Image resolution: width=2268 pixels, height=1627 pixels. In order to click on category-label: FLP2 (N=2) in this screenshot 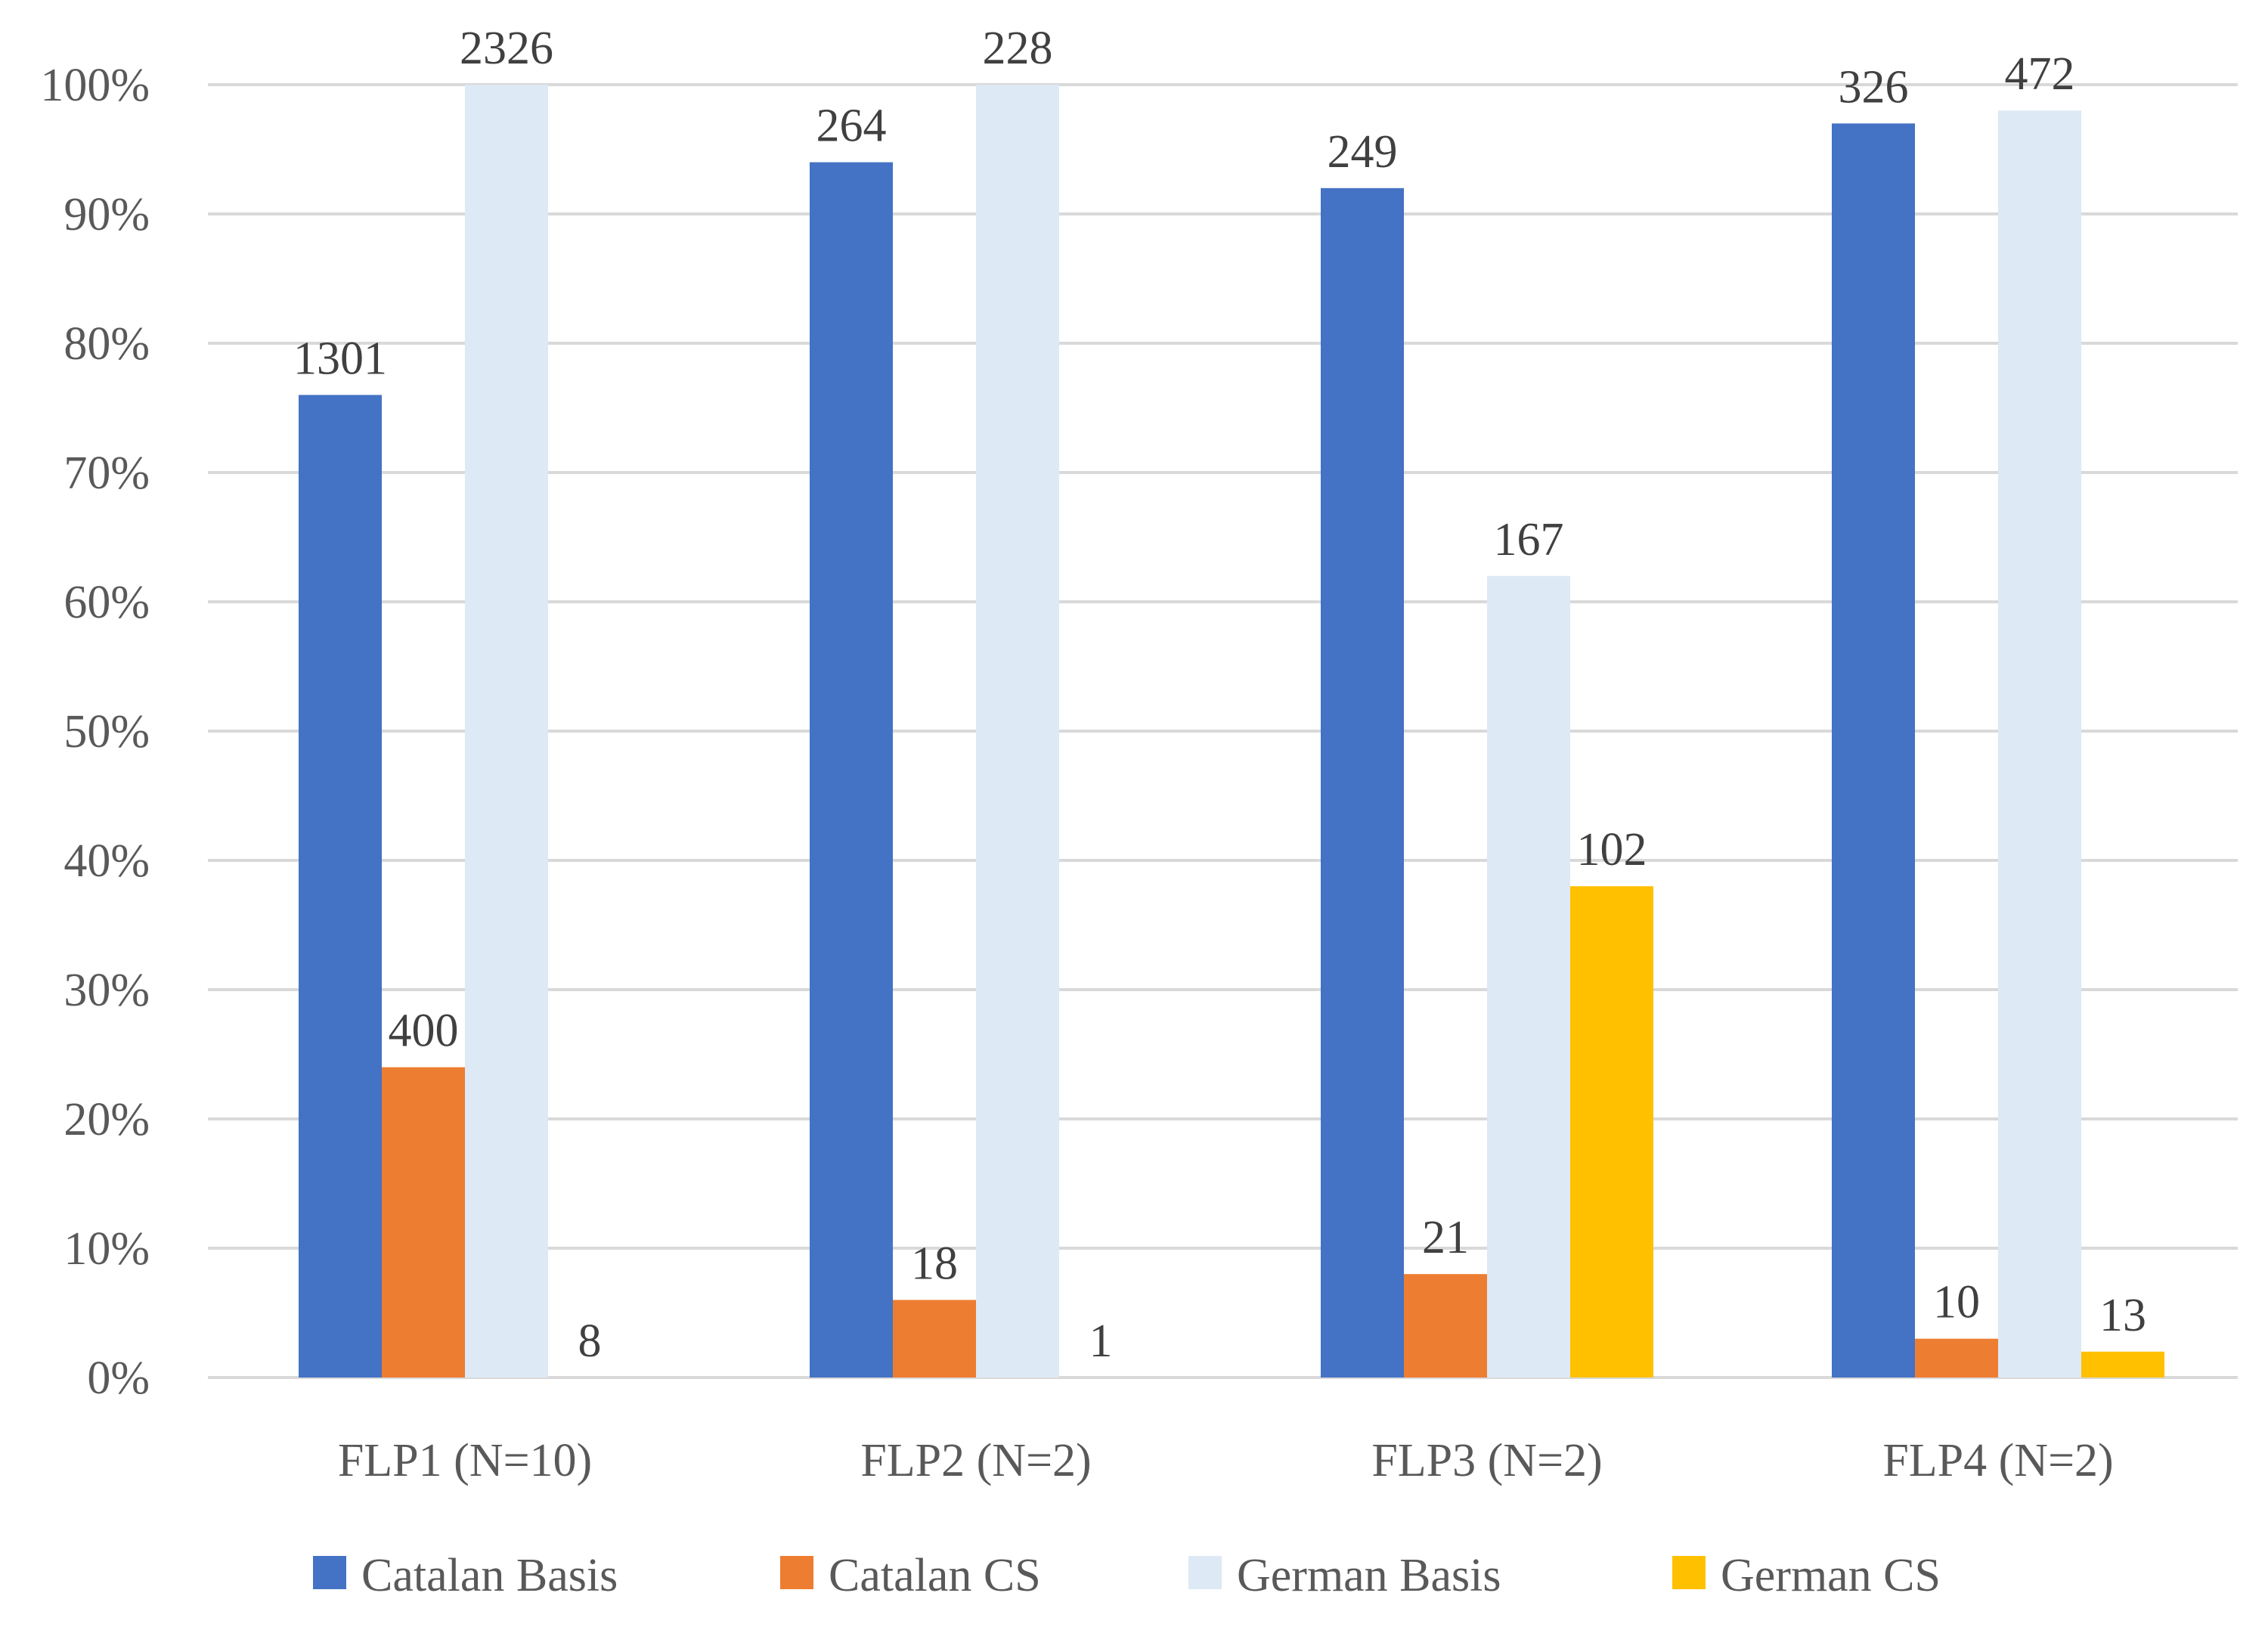, I will do `click(975, 1460)`.